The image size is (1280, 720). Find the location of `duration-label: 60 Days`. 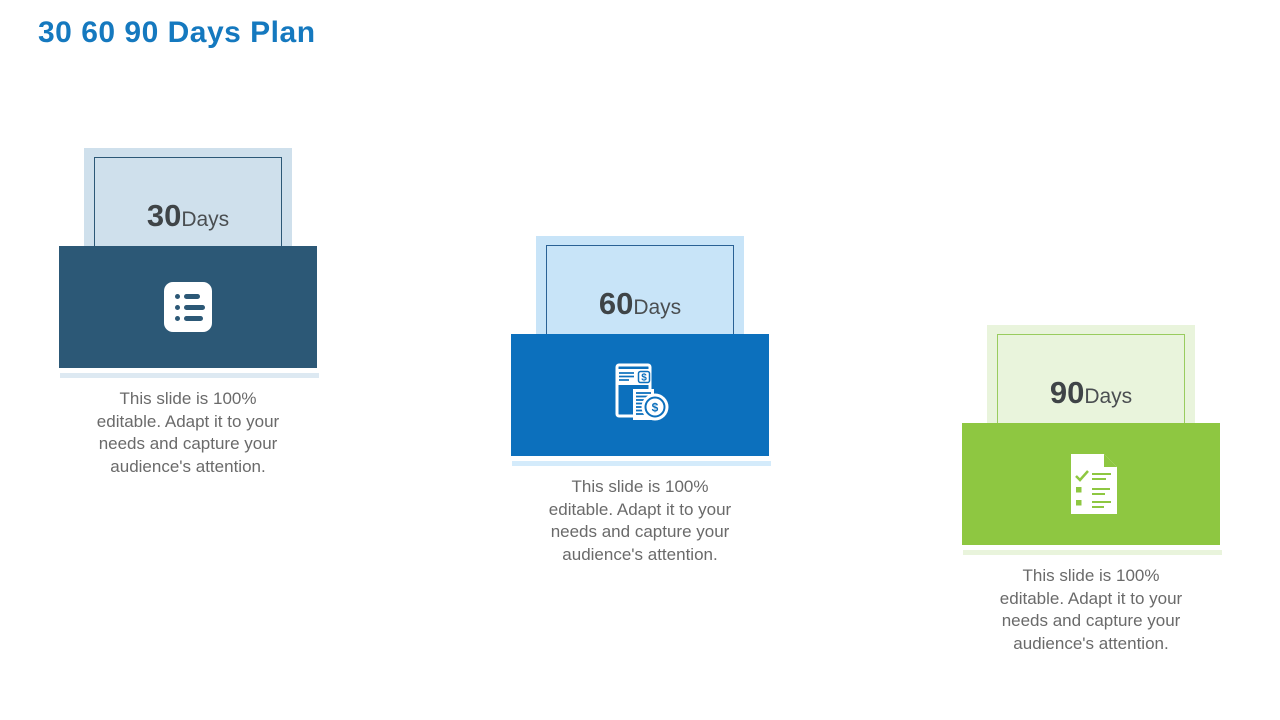

duration-label: 60 Days is located at coordinates (640, 304).